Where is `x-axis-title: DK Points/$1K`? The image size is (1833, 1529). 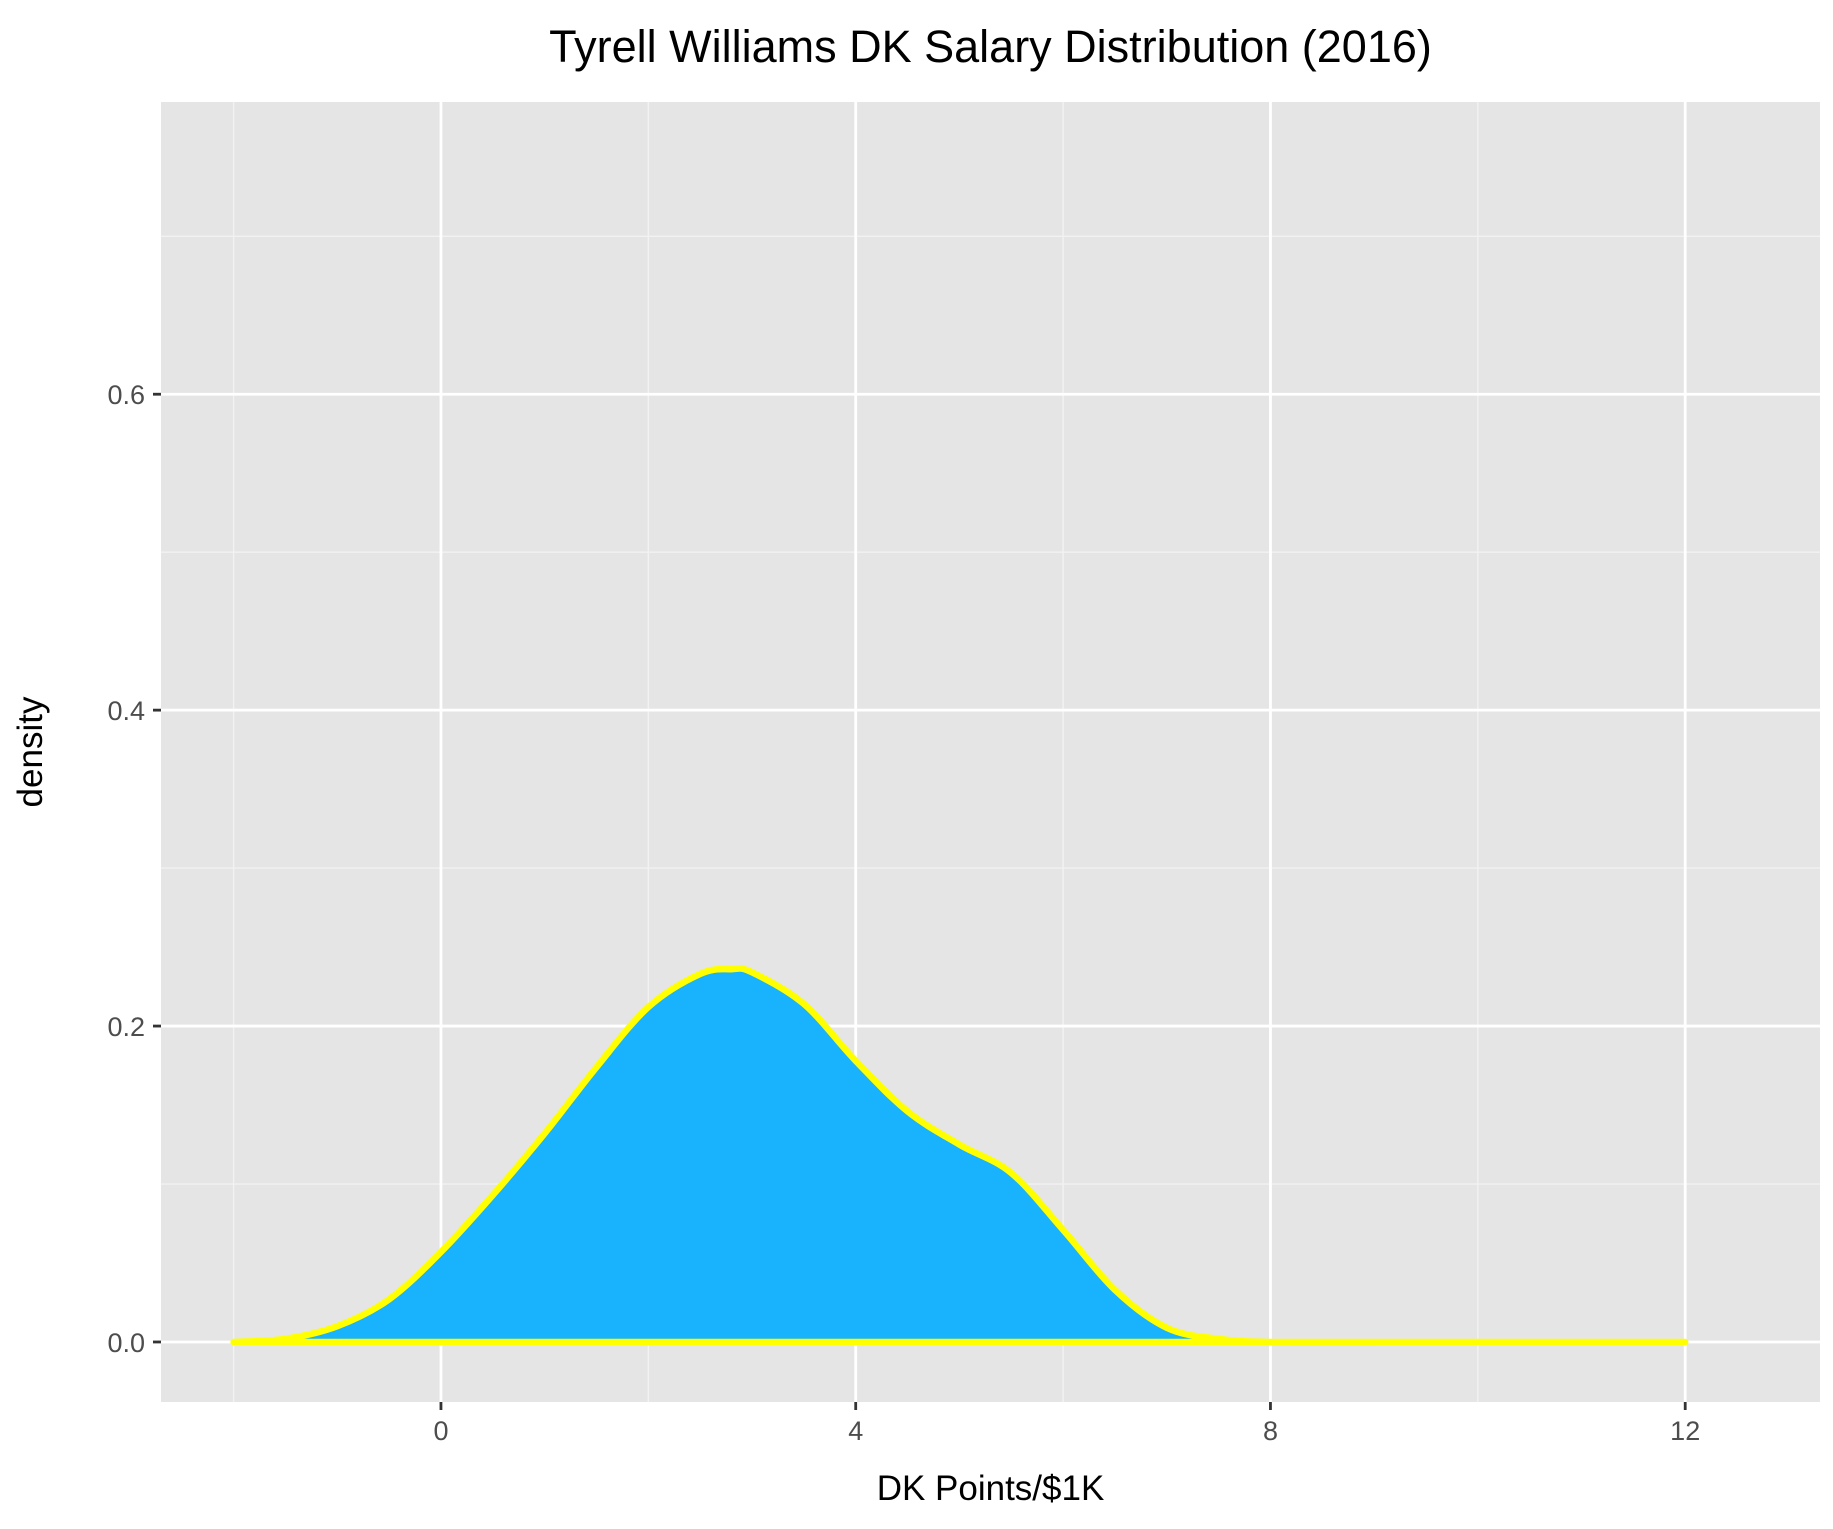 x-axis-title: DK Points/$1K is located at coordinates (991, 1488).